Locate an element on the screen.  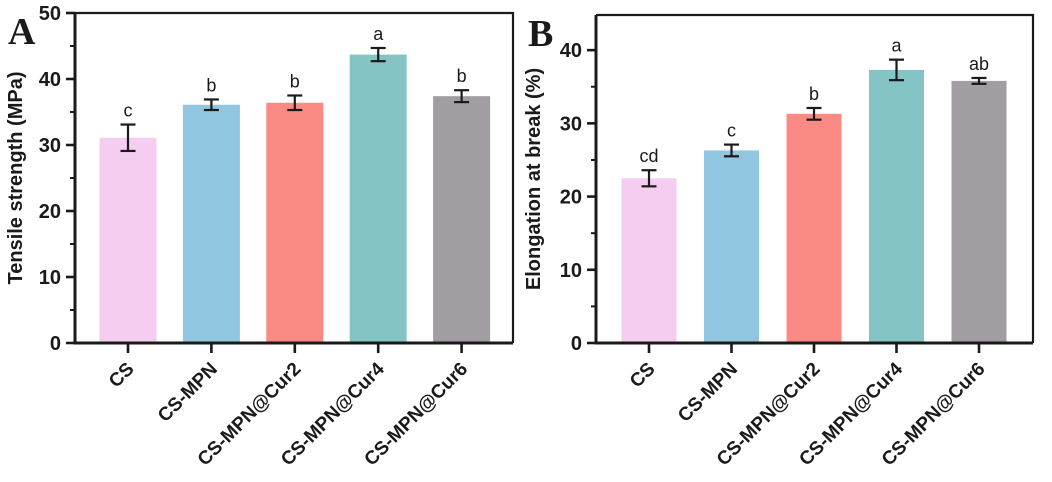
y-tick-label: 50 is located at coordinates (50, 14).